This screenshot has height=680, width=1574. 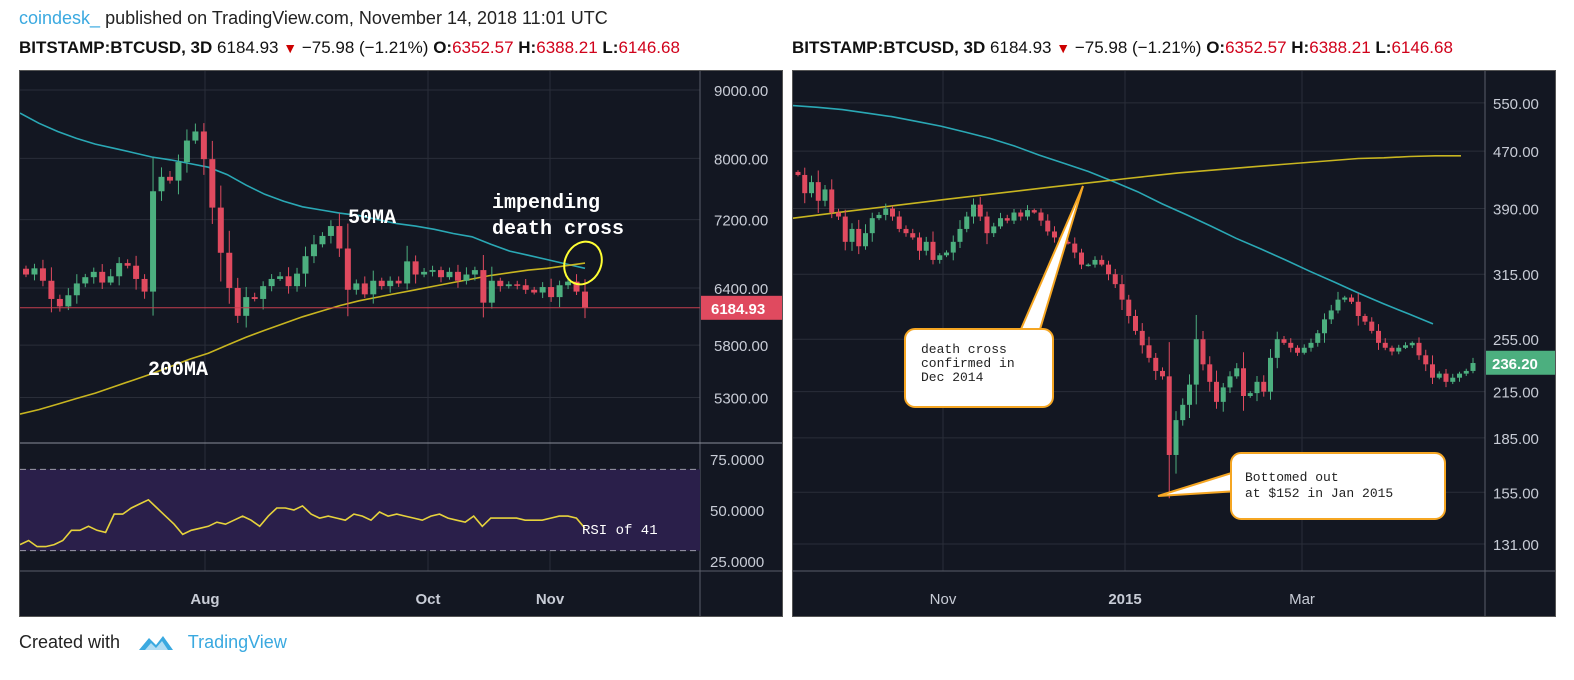 What do you see at coordinates (1292, 477) in the screenshot?
I see `callout-bottom-text: Bottomed out` at bounding box center [1292, 477].